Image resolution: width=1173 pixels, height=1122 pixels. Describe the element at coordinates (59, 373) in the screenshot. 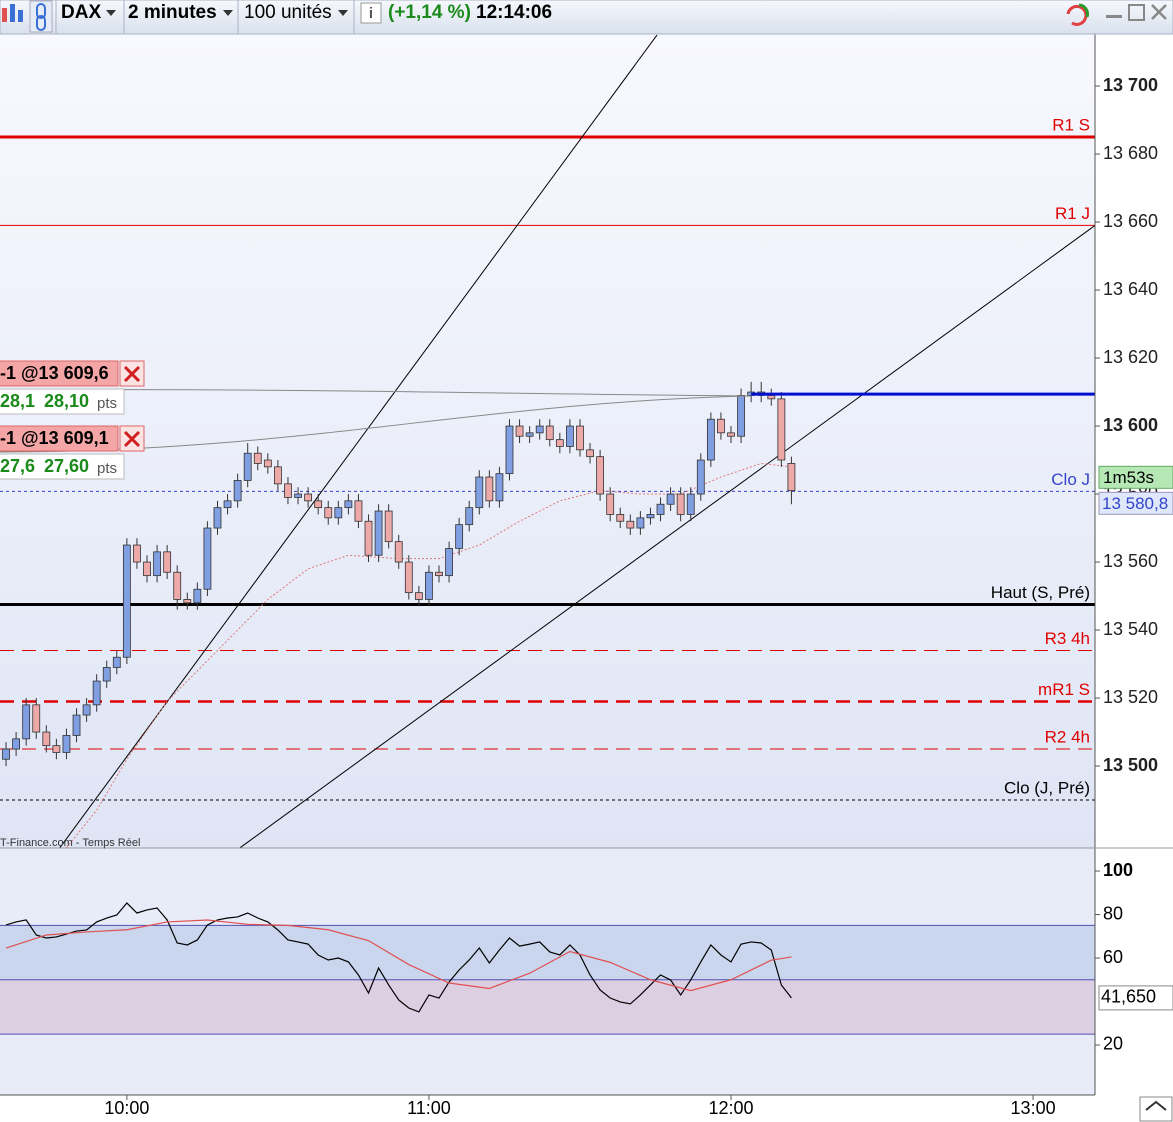

I see `order-box` at that location.